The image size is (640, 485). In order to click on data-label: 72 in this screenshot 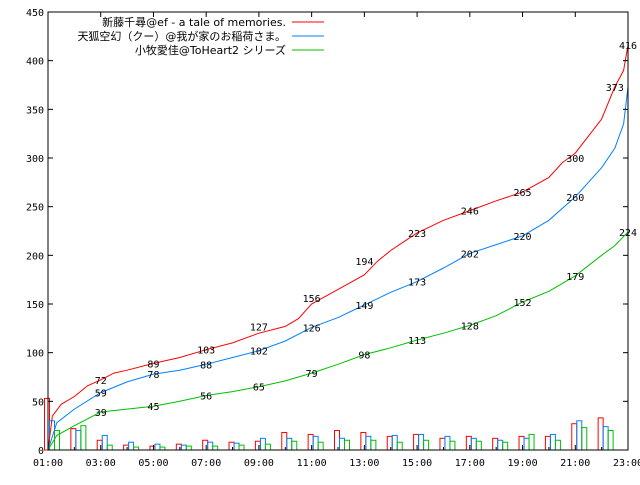, I will do `click(101, 381)`.